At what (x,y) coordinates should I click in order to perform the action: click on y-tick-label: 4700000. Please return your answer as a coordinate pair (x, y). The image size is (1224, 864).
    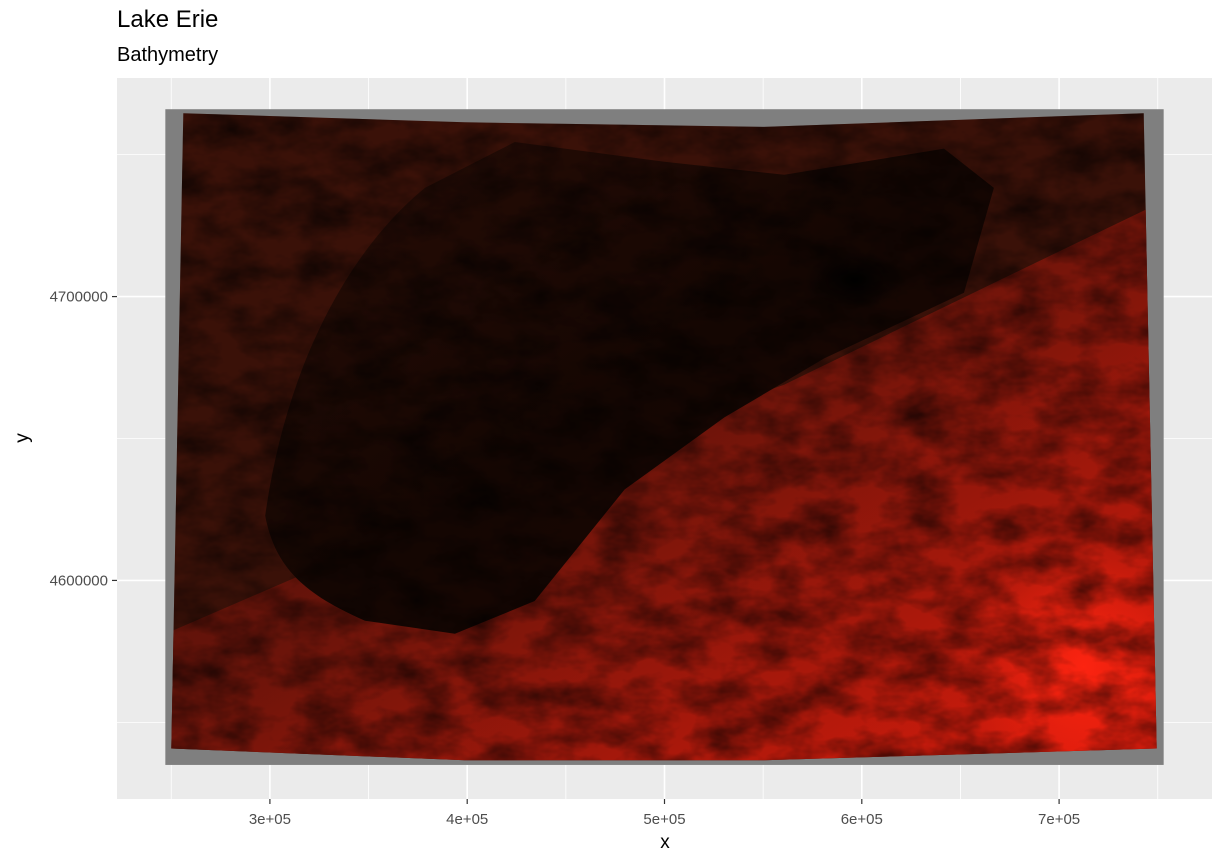
    Looking at the image, I should click on (79, 297).